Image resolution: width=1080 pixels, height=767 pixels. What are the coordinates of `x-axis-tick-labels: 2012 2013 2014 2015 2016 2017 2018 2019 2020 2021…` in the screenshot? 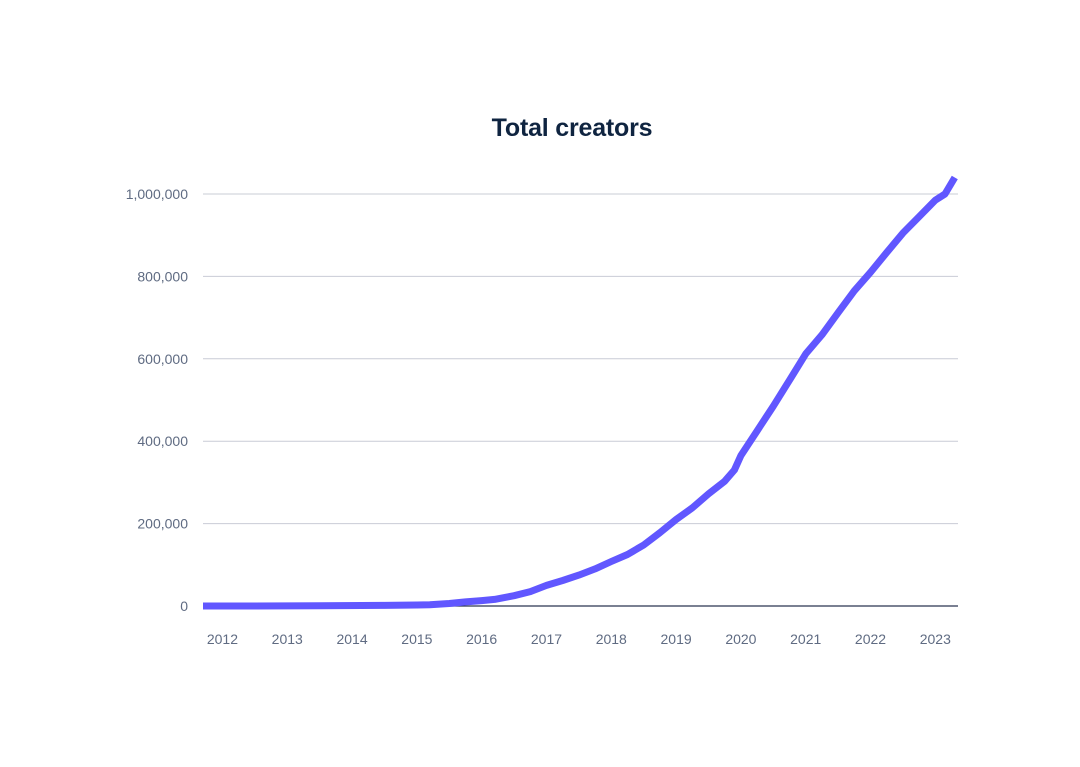 It's located at (579, 639).